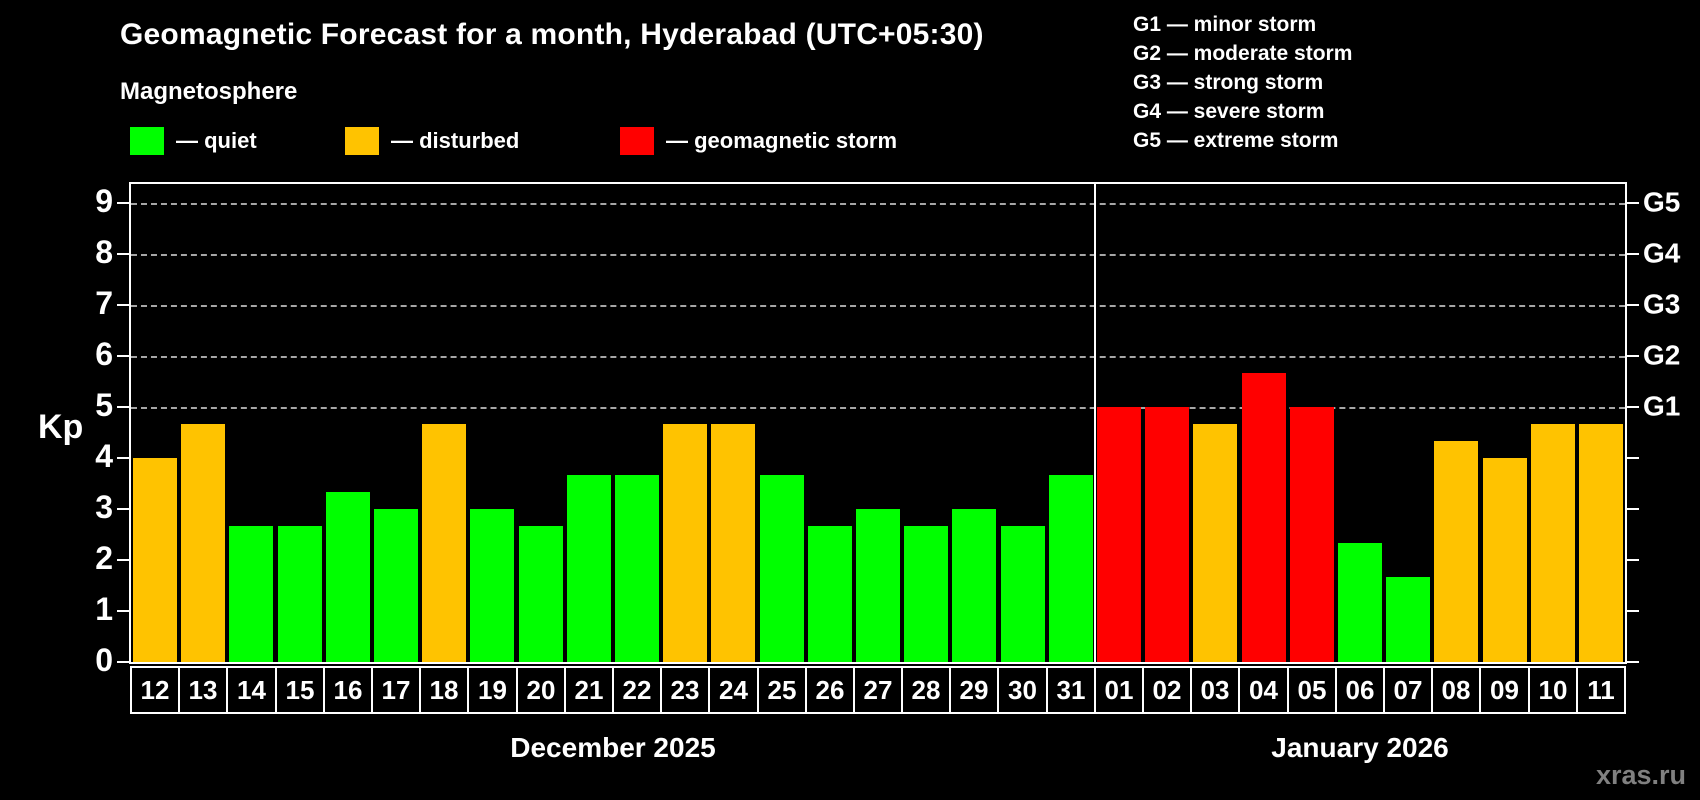 The height and width of the screenshot is (800, 1700). What do you see at coordinates (782, 140) in the screenshot?
I see `legend-label: — geomagnetic storm` at bounding box center [782, 140].